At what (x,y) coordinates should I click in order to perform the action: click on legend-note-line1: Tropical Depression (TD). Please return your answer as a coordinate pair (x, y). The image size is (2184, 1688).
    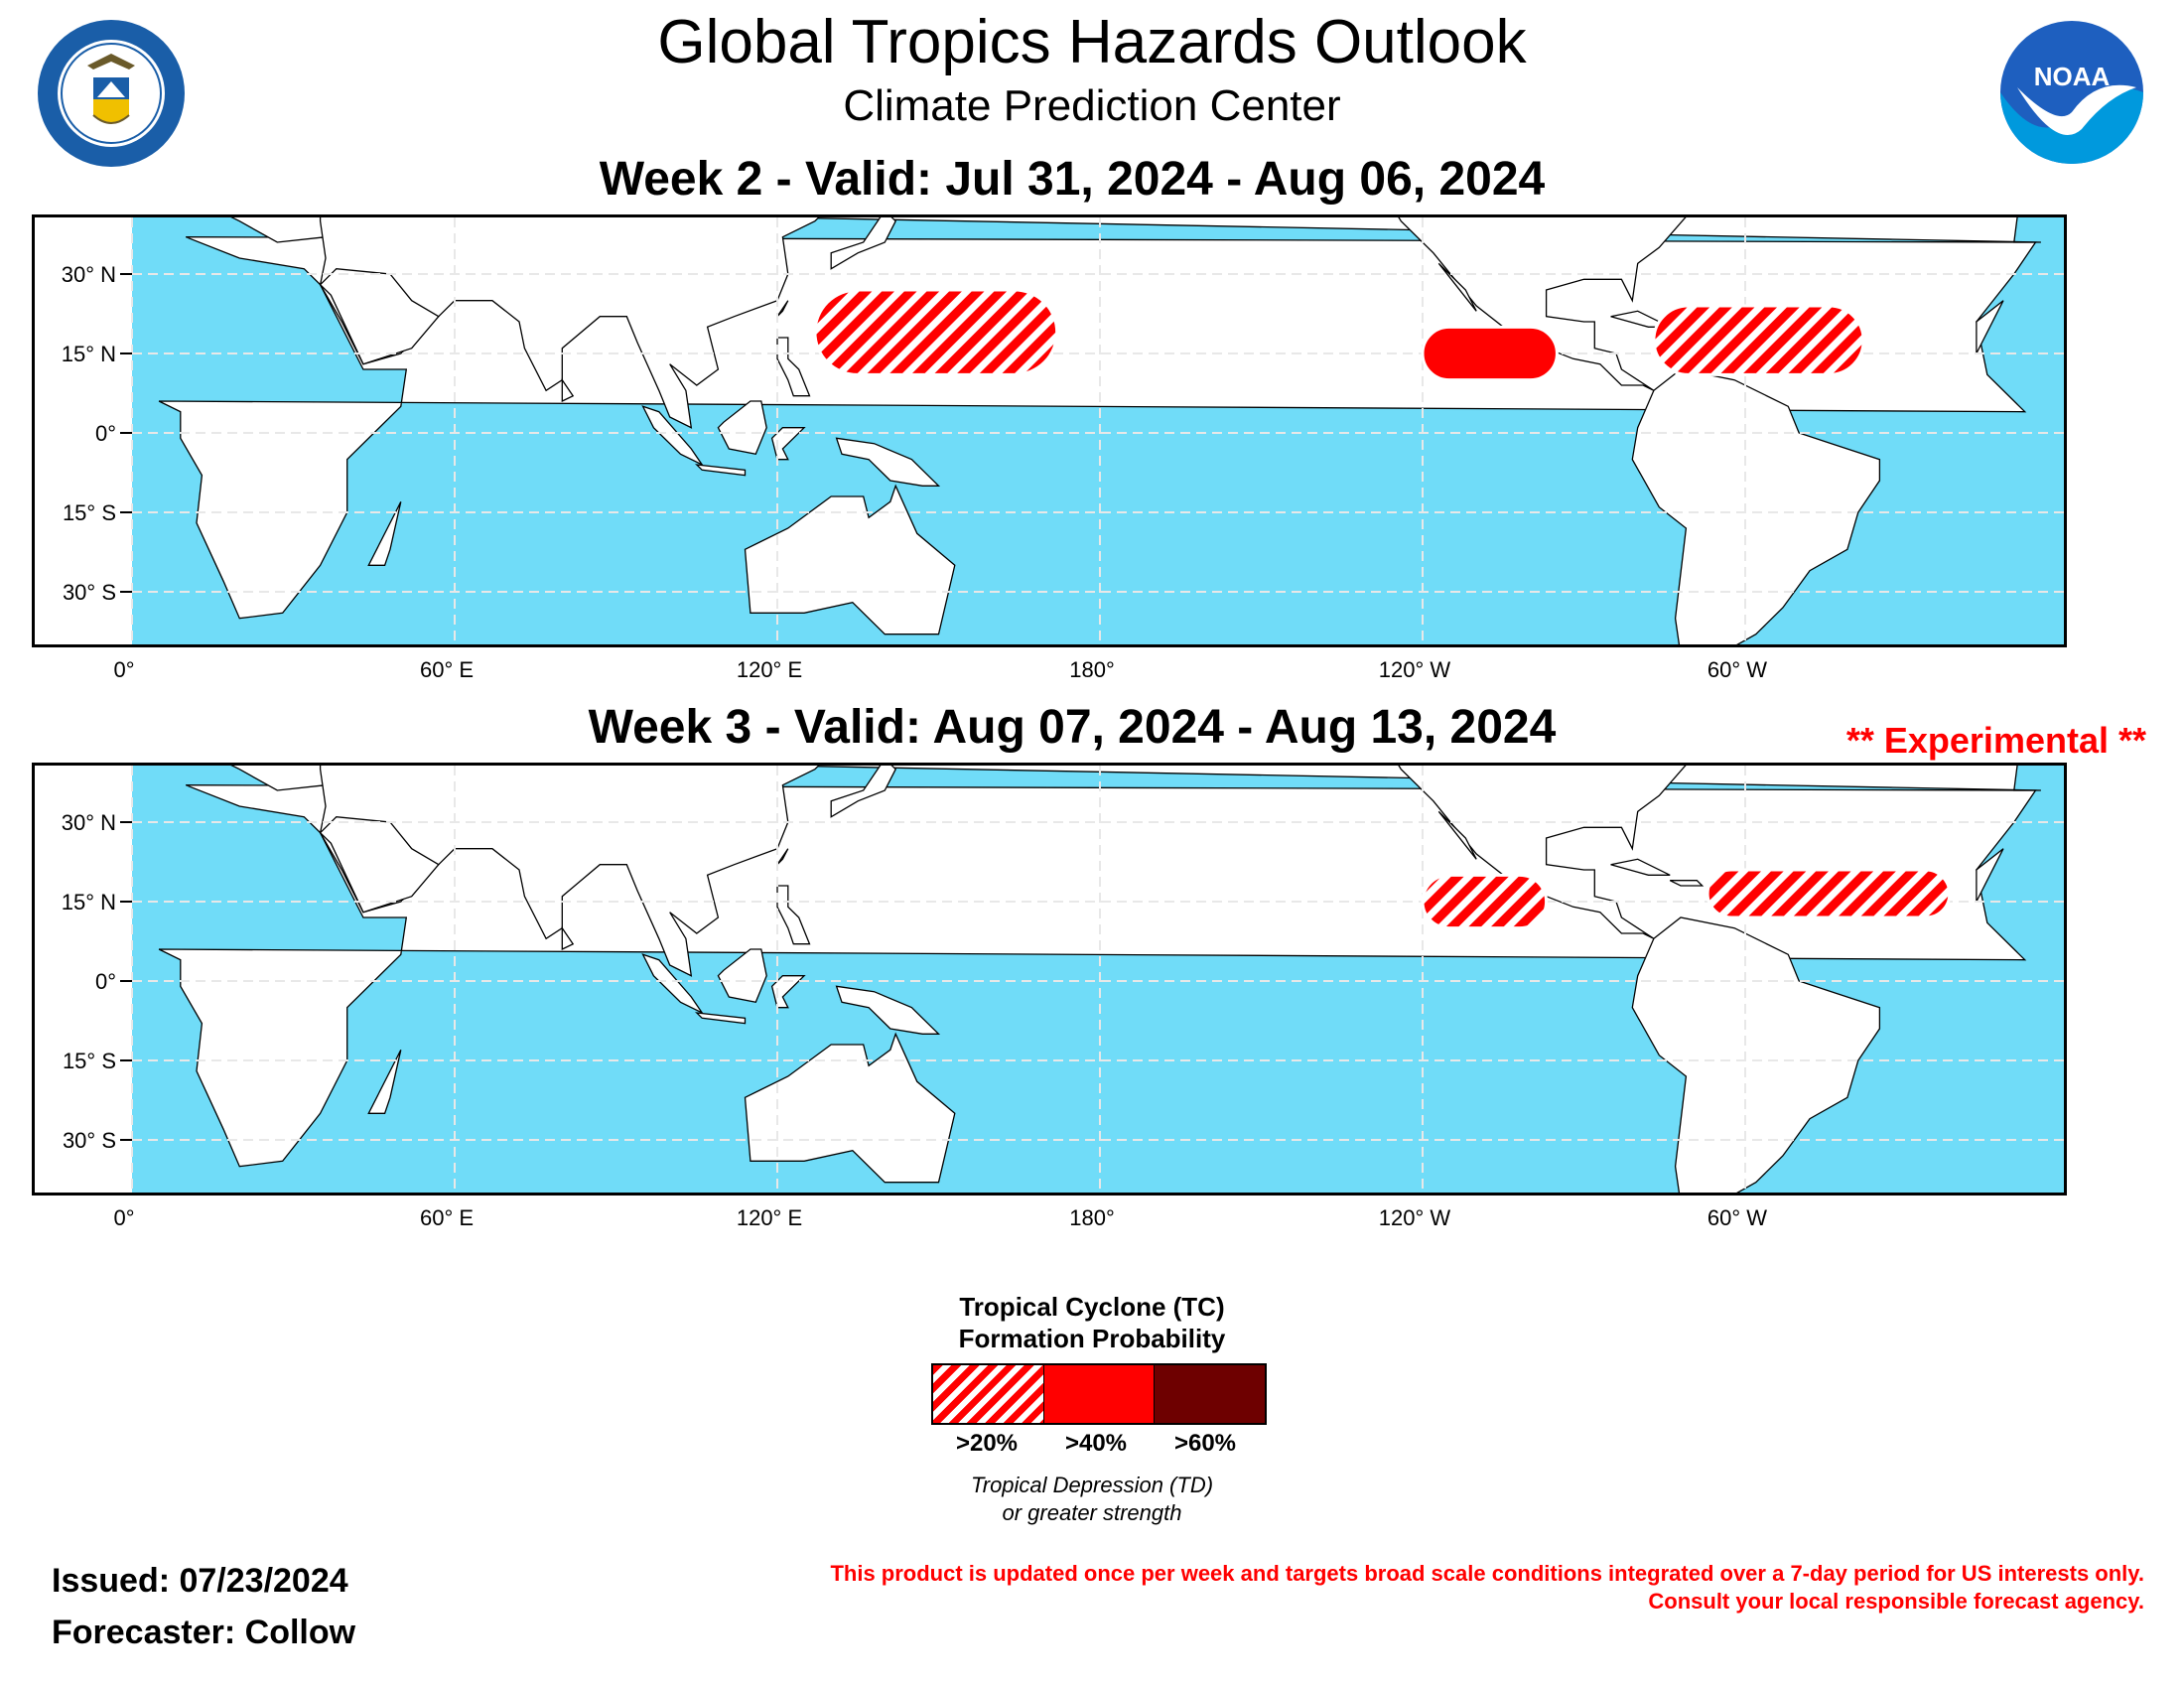
    Looking at the image, I should click on (1092, 1485).